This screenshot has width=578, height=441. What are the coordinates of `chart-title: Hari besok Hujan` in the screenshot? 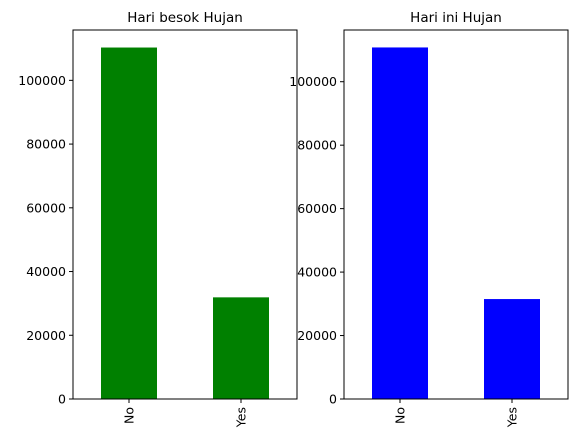 It's located at (185, 18).